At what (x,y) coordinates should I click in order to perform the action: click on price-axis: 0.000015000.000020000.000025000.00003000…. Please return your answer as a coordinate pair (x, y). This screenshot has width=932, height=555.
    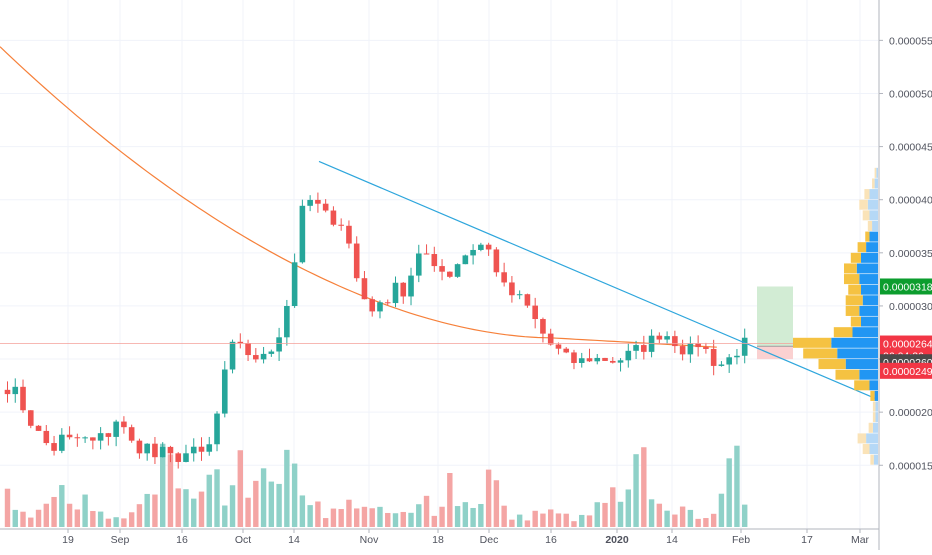
    Looking at the image, I should click on (905, 275).